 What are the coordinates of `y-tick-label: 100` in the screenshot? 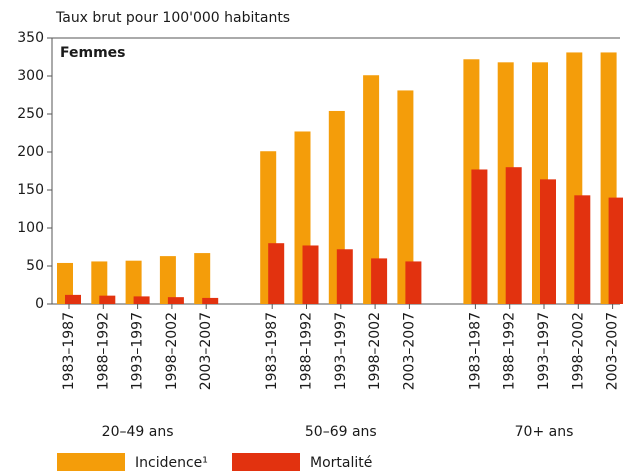 It's located at (30, 228).